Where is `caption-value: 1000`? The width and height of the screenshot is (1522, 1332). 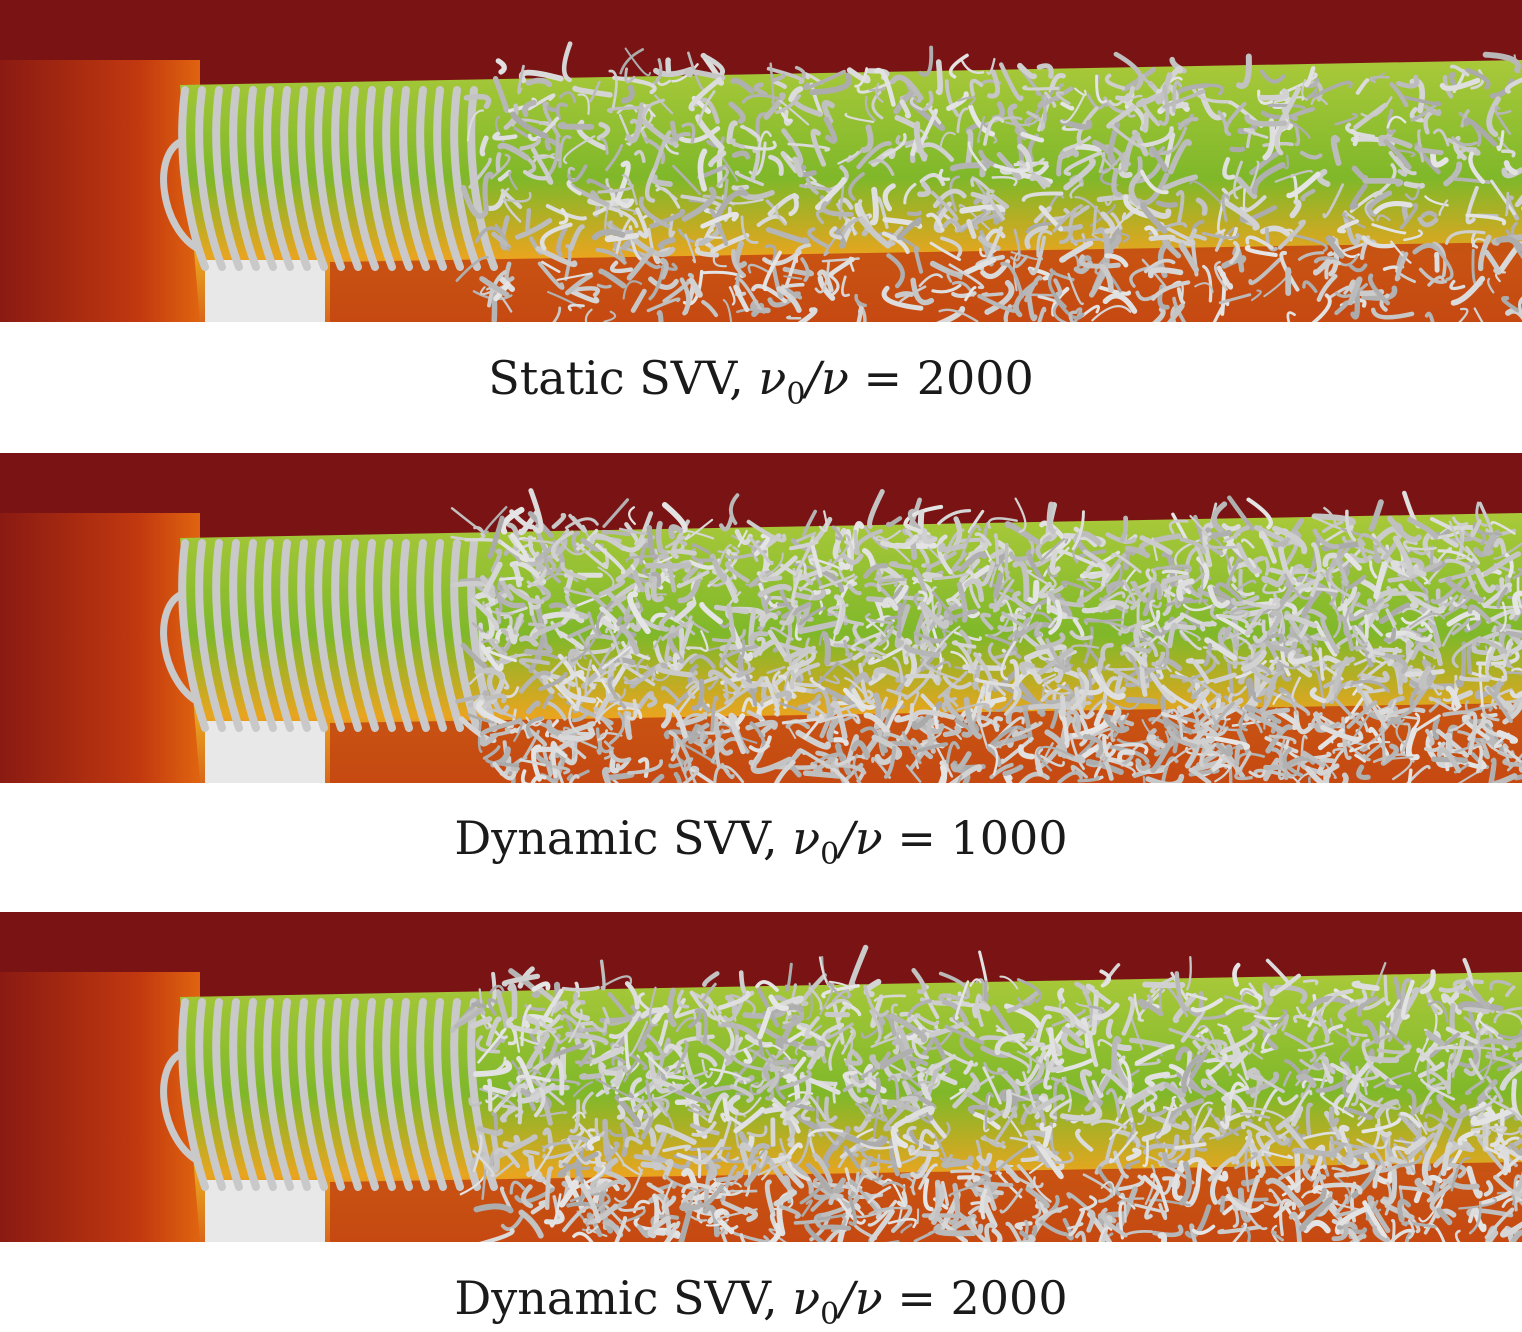
caption-value: 1000 is located at coordinates (1009, 838).